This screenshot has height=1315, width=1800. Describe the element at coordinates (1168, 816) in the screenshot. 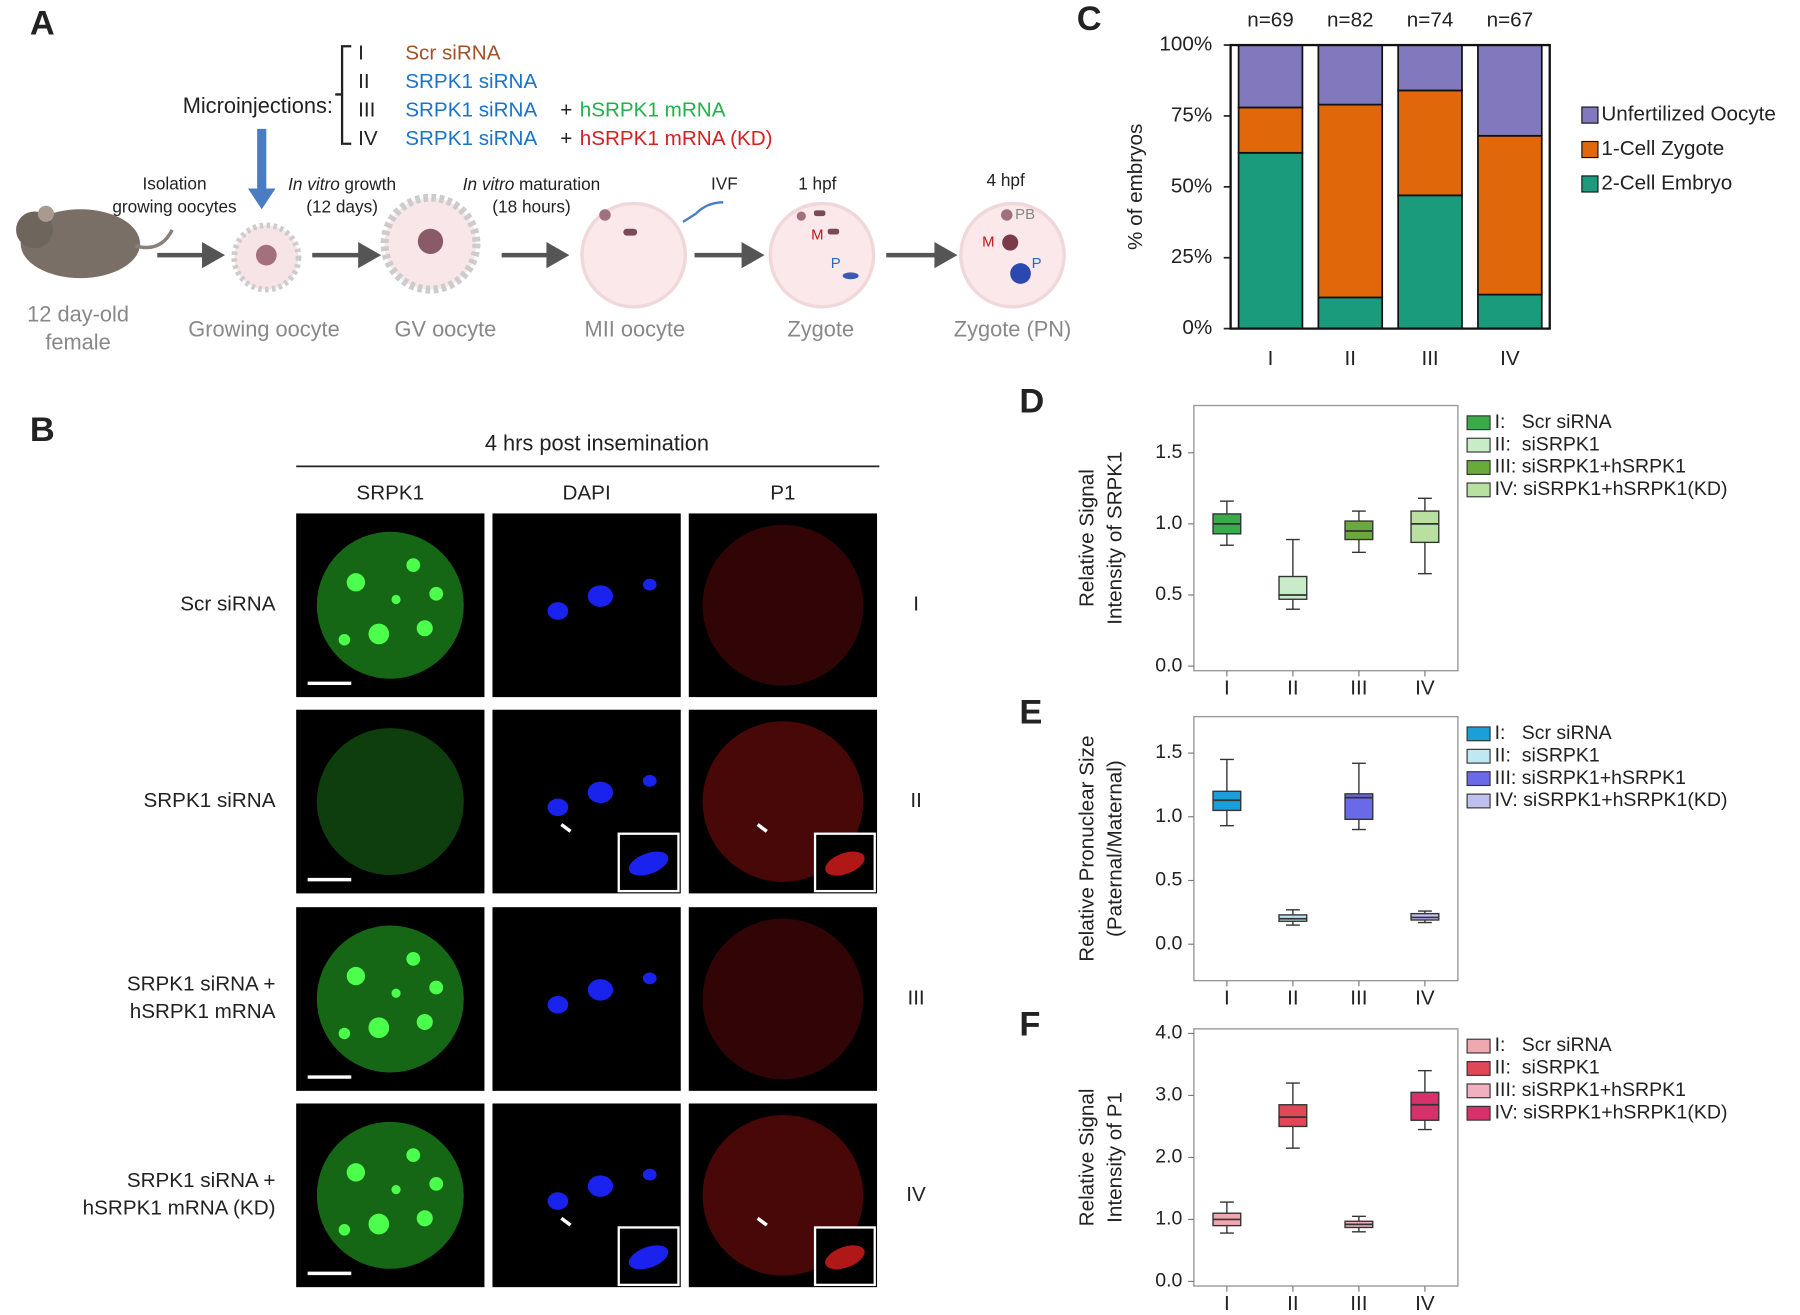

I see `y-tick-label: 1.0` at that location.